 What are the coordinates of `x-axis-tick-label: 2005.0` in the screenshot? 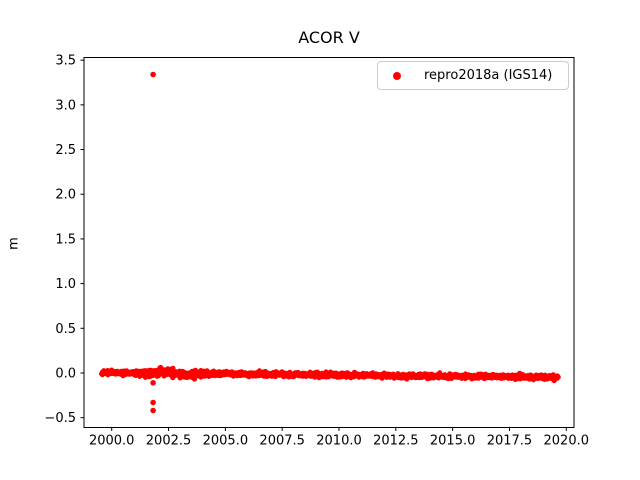 It's located at (226, 441).